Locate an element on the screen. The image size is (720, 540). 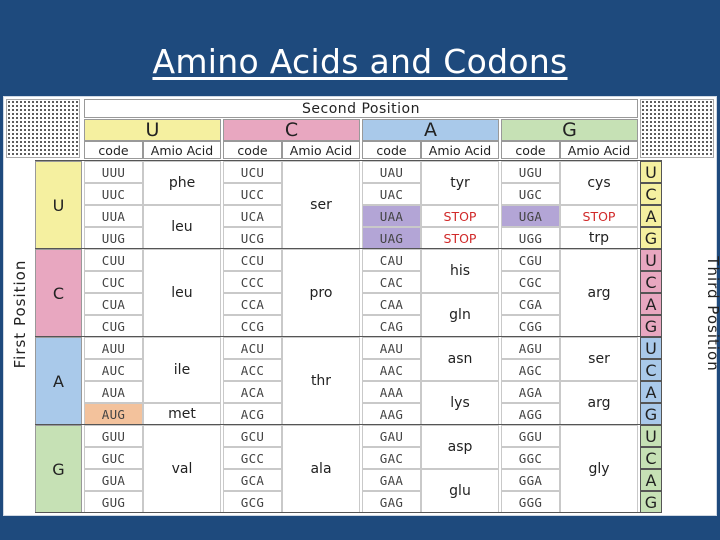
codon-cell: GUG is located at coordinates (113, 502).